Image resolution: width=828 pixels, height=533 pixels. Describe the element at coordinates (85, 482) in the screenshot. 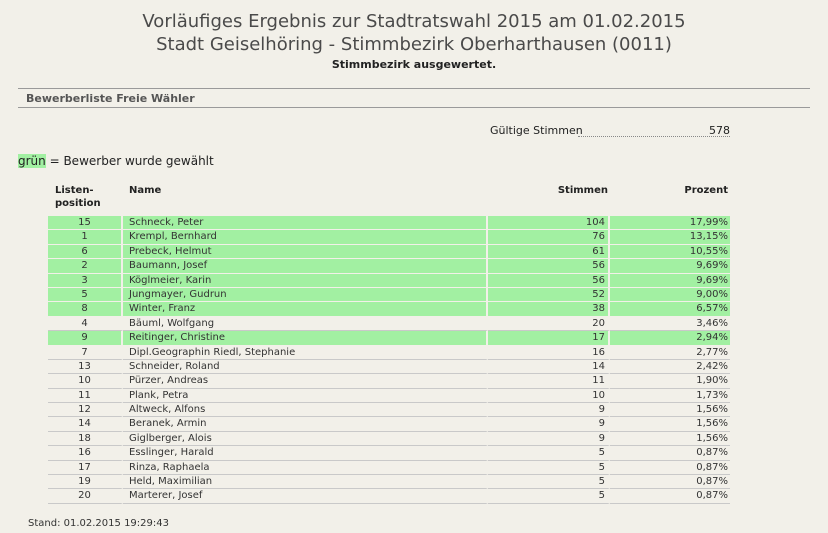

I see `cell-position: 19` at that location.